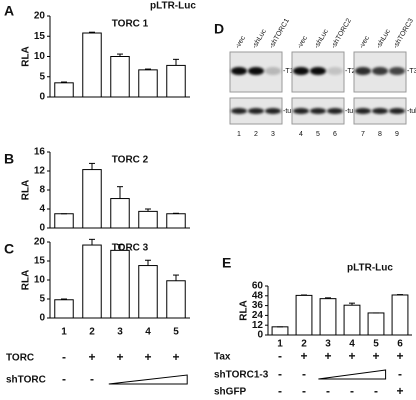 The width and height of the screenshot is (416, 400). I want to click on lane-number: 6, so click(335, 134).